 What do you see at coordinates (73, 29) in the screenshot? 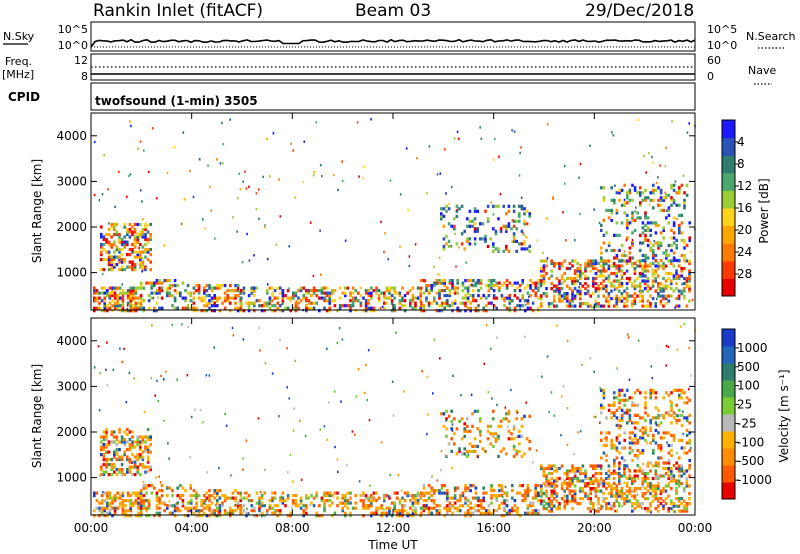
I see `noise-tick-left-high: 10^5` at bounding box center [73, 29].